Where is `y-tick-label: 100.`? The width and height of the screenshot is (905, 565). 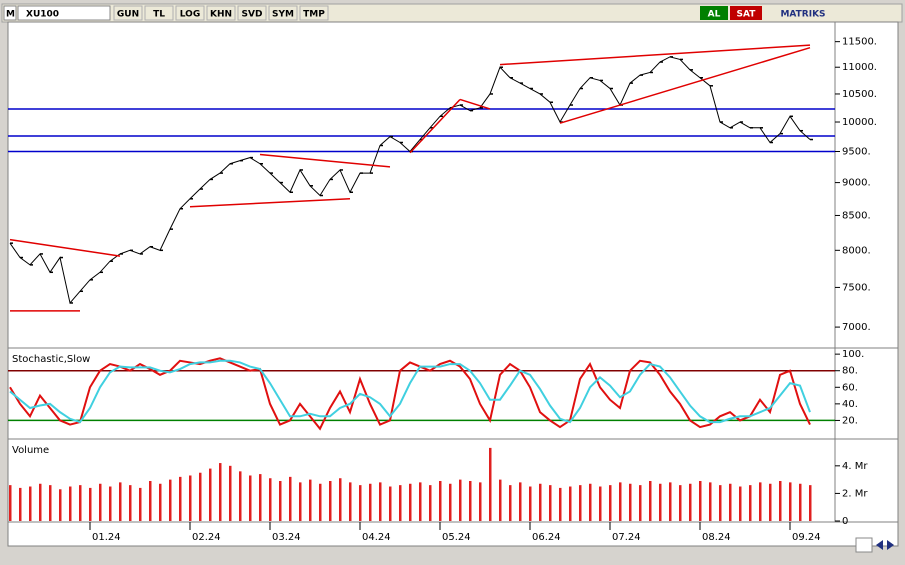 y-tick-label: 100. is located at coordinates (853, 354).